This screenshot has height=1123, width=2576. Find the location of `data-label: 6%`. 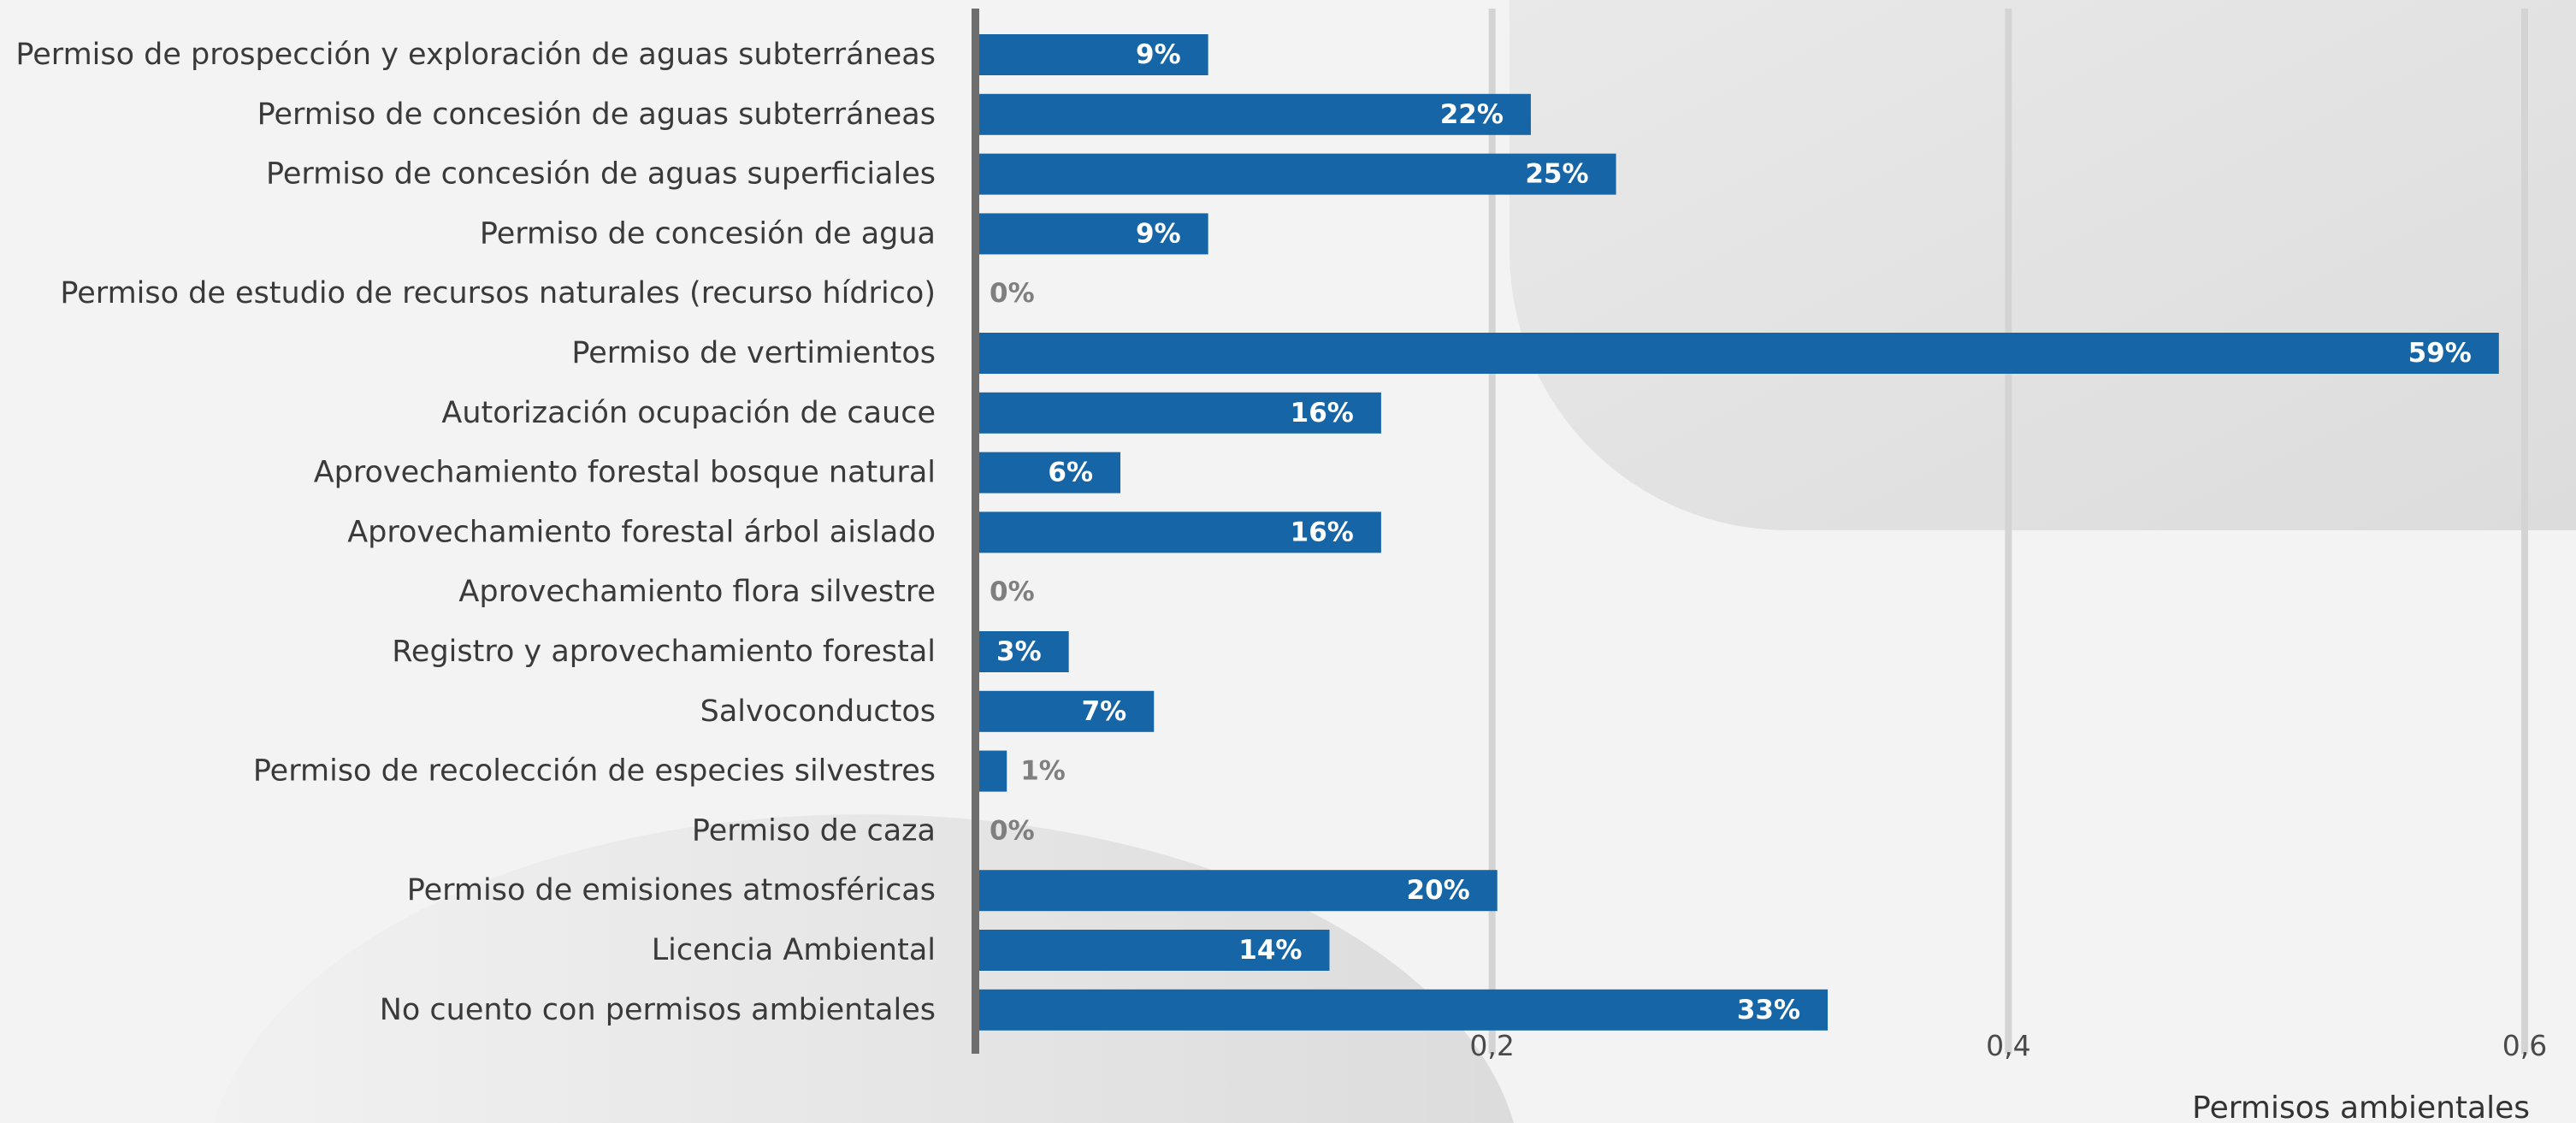

data-label: 6% is located at coordinates (1070, 473).